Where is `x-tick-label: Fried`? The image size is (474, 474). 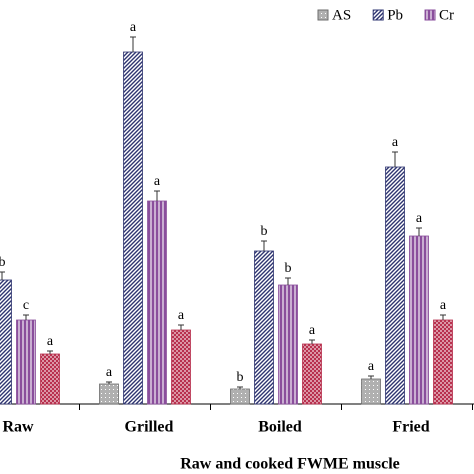
x-tick-label: Fried is located at coordinates (410, 427).